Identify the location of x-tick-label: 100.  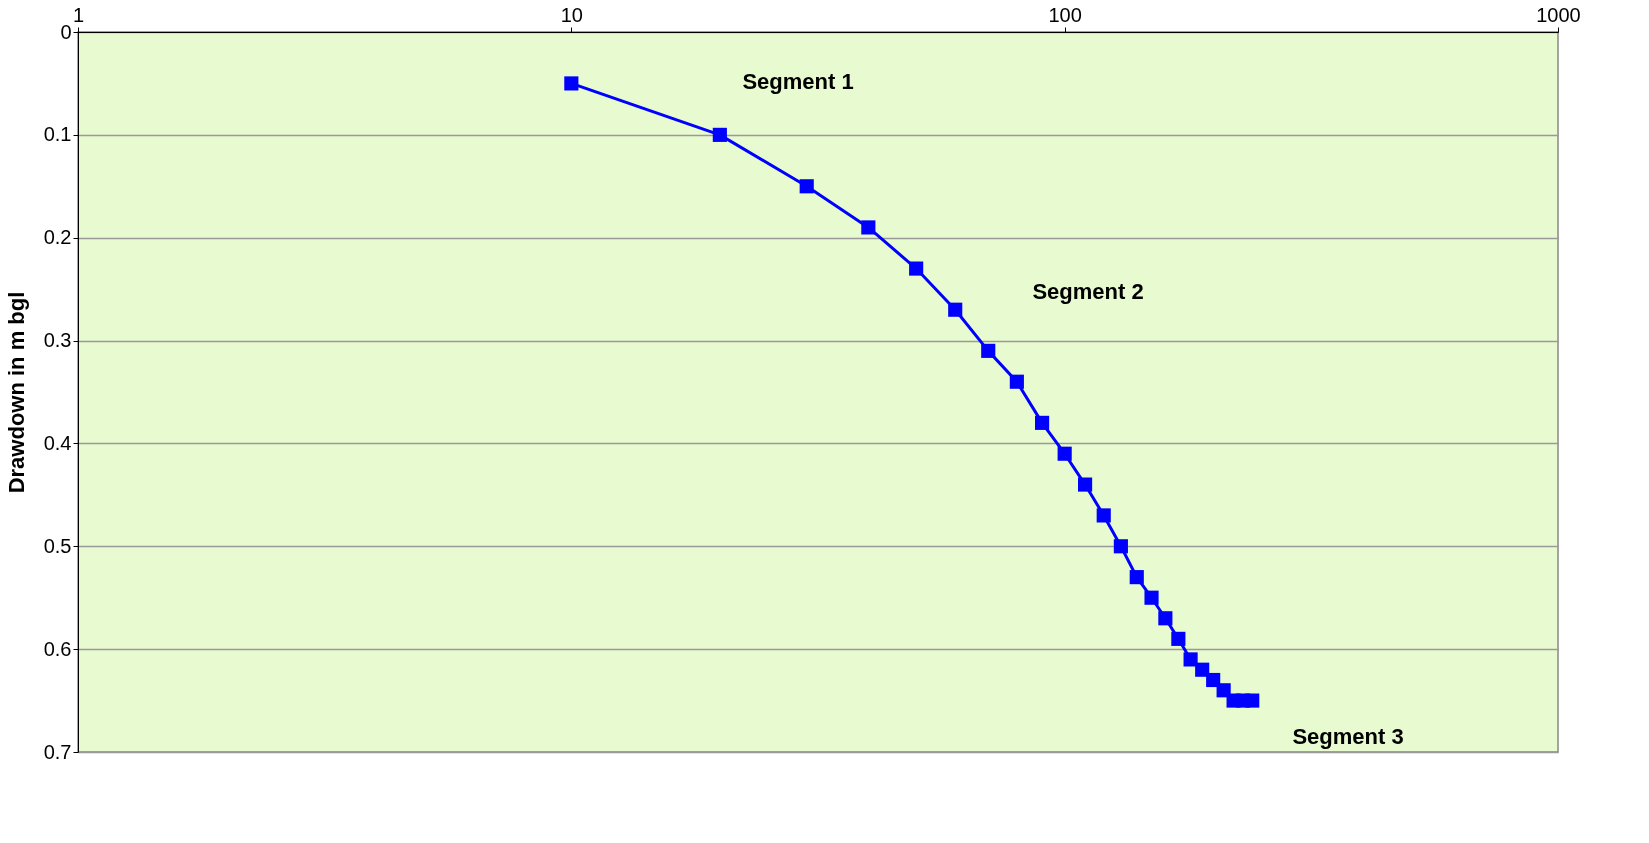
(1065, 14).